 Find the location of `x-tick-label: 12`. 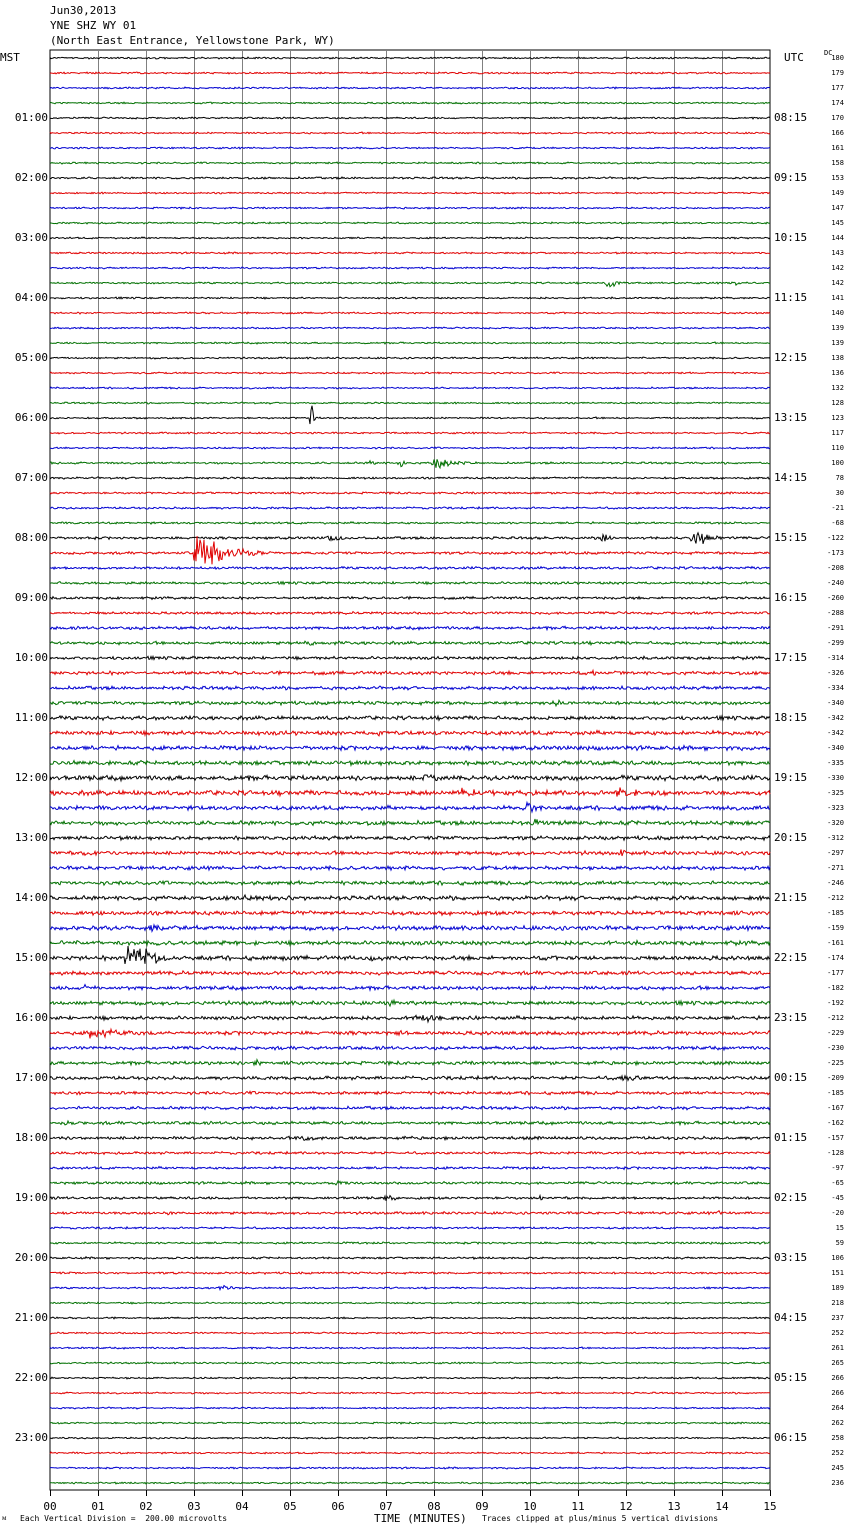

x-tick-label: 12 is located at coordinates (626, 1506).